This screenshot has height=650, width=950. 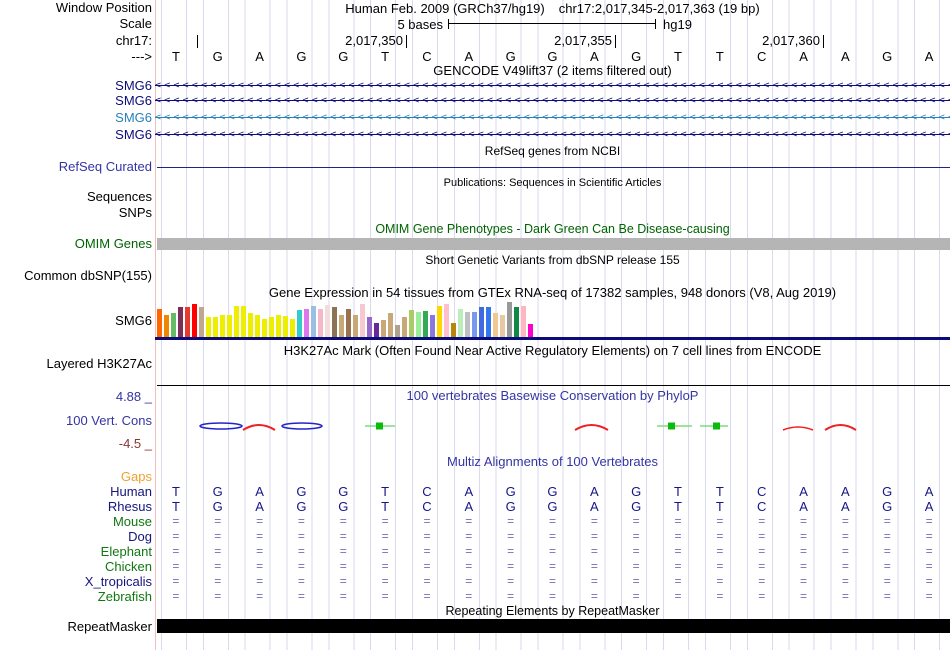 What do you see at coordinates (109, 420) in the screenshot?
I see `track-label-100-vert-cons: 100 Vert. Cons` at bounding box center [109, 420].